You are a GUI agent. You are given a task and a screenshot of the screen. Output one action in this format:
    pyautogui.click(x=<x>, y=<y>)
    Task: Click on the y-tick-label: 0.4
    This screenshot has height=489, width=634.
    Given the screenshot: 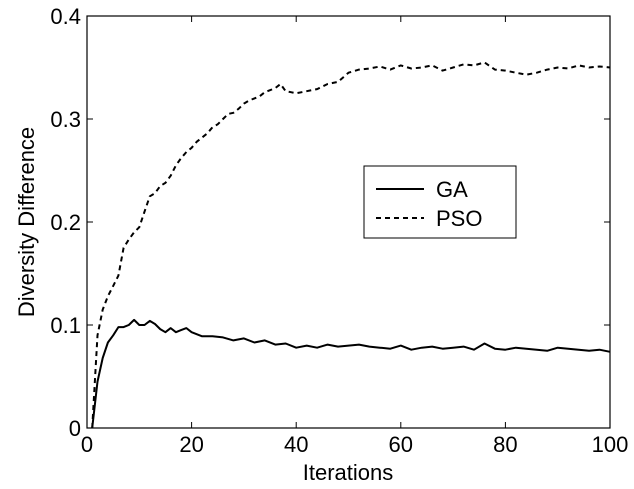 What is the action you would take?
    pyautogui.click(x=65, y=16)
    